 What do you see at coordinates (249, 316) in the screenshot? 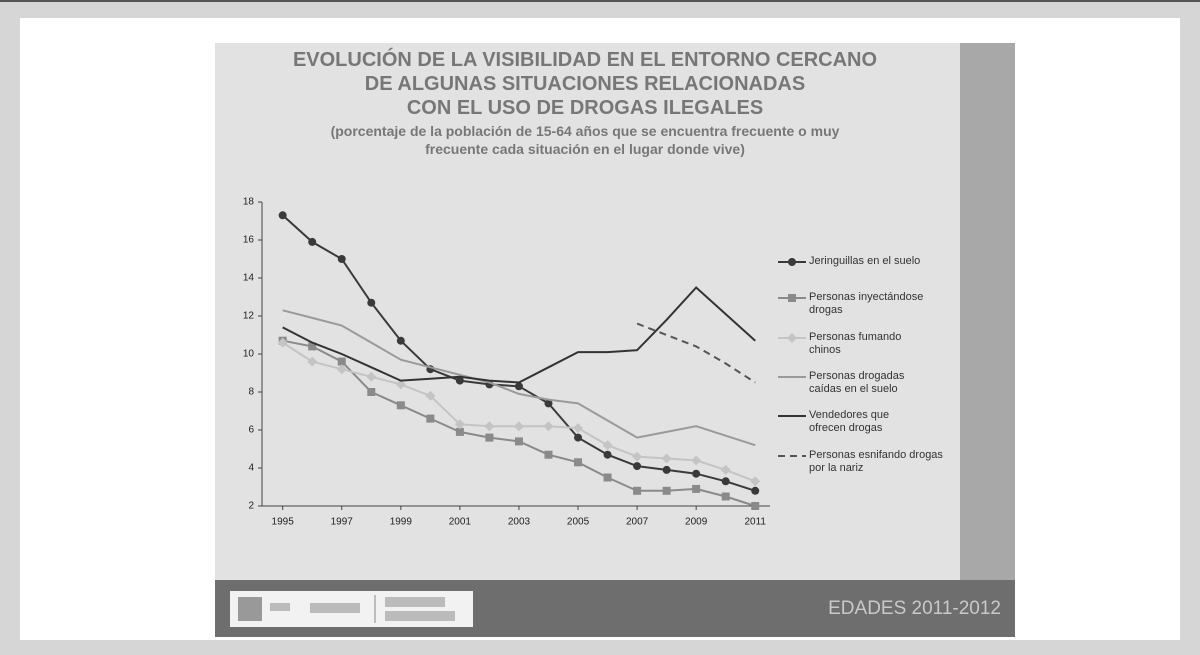
I see `y-tick-label: 12` at bounding box center [249, 316].